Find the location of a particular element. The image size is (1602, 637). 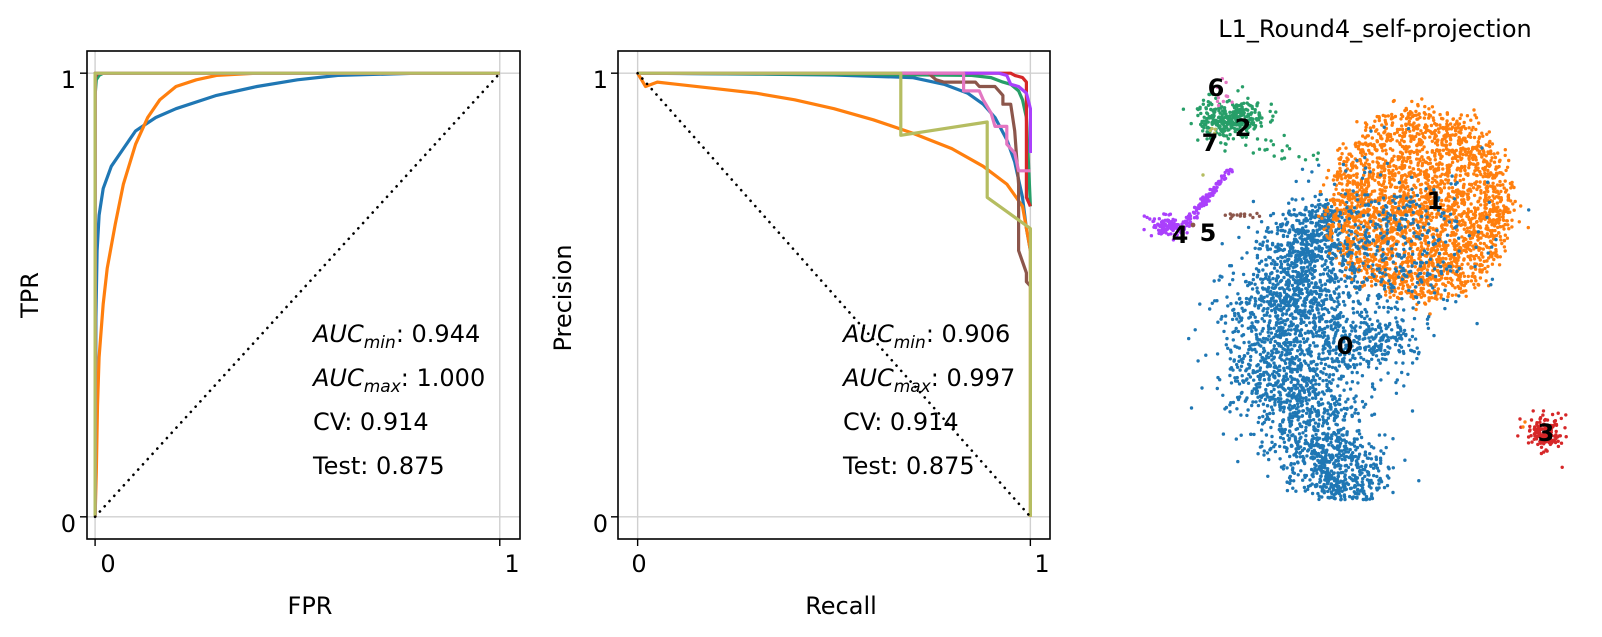

pr-ytick-label-0: 0 is located at coordinates (600, 524).